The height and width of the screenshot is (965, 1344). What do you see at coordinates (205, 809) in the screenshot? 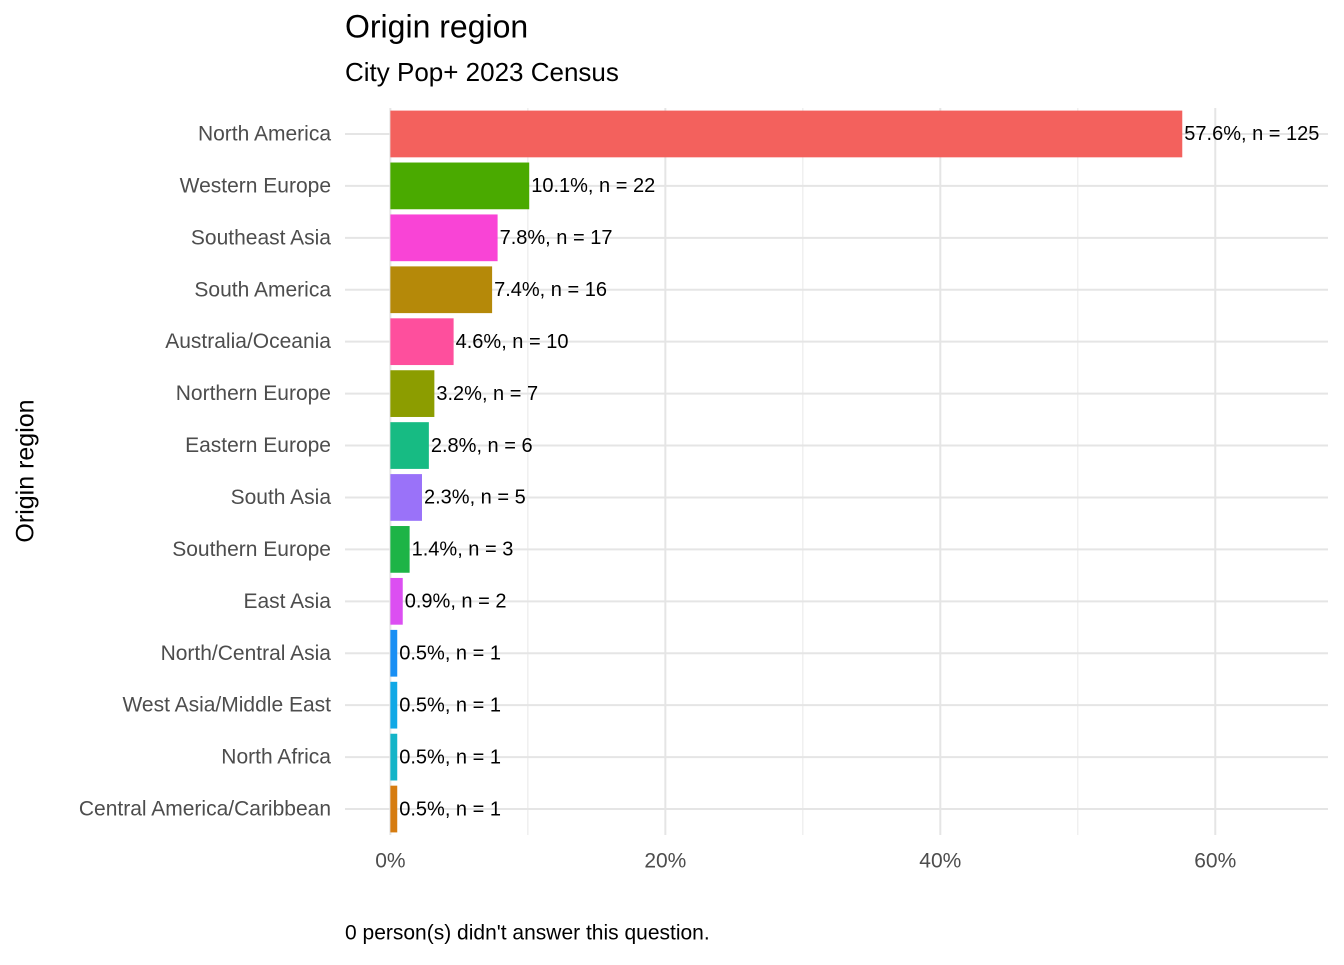
I see `y-tick-label: Central America/Caribbean` at bounding box center [205, 809].